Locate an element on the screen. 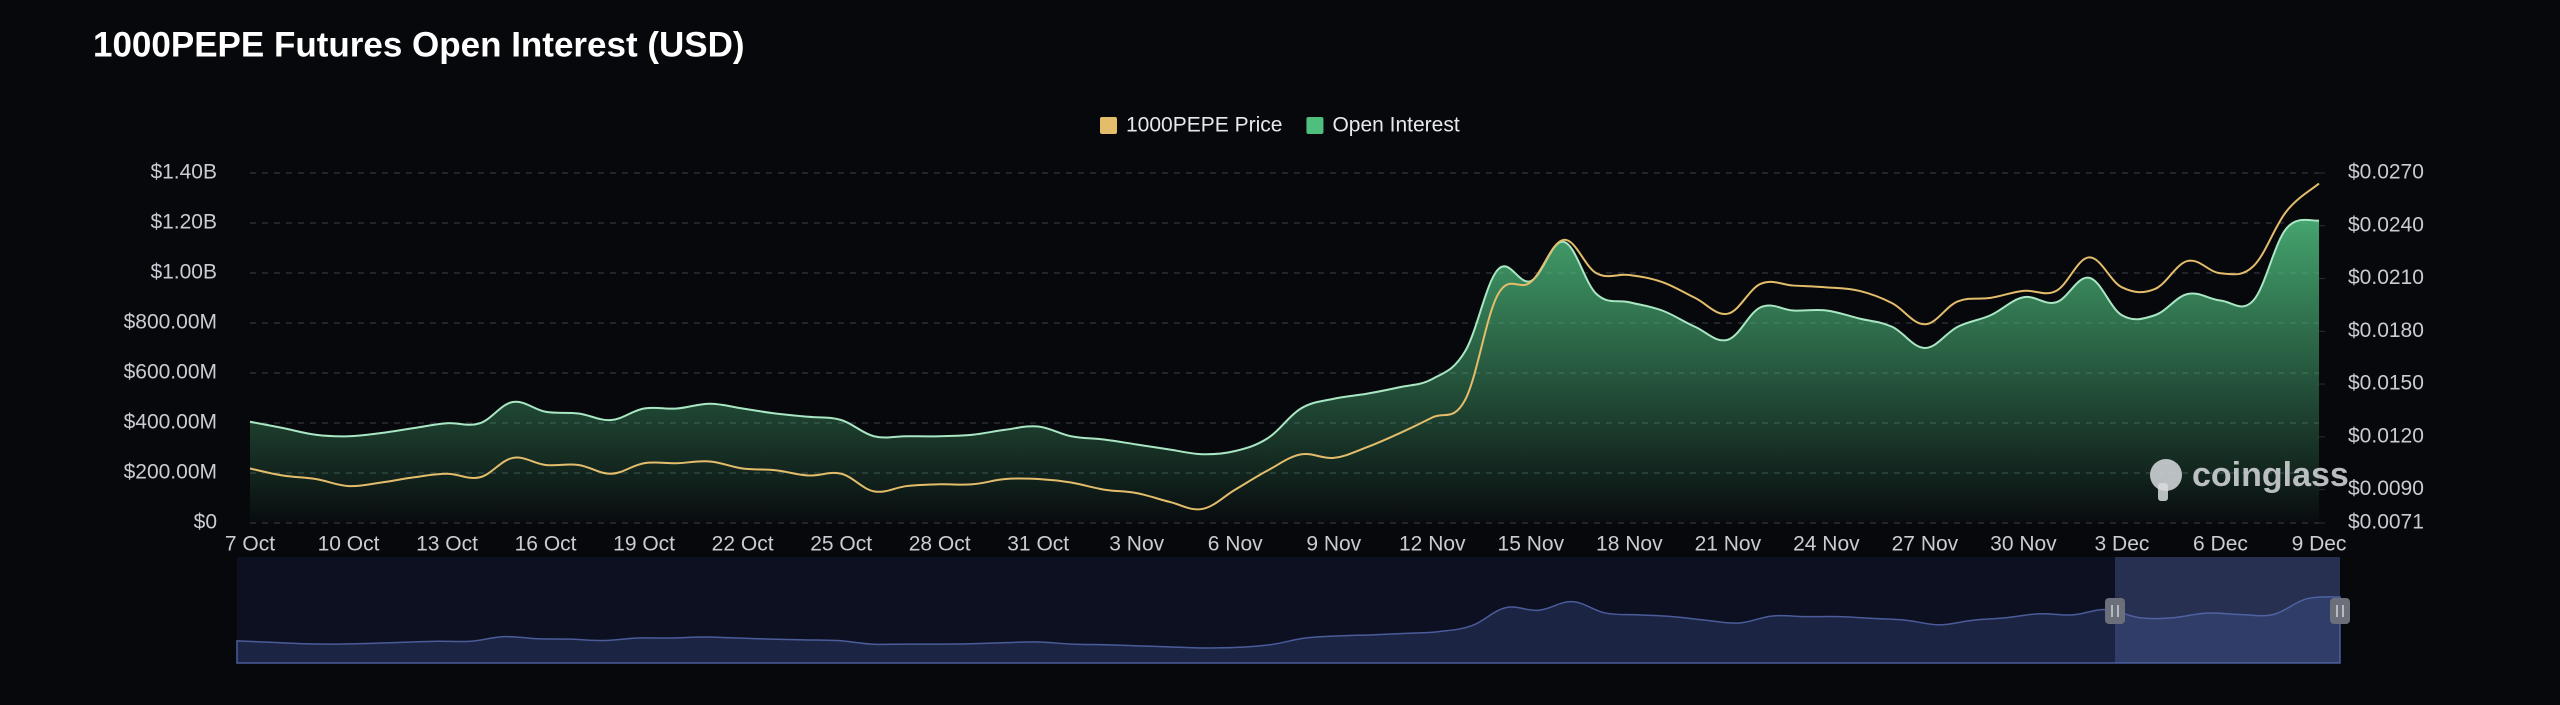  y-tick-label: $0 is located at coordinates (205, 522).